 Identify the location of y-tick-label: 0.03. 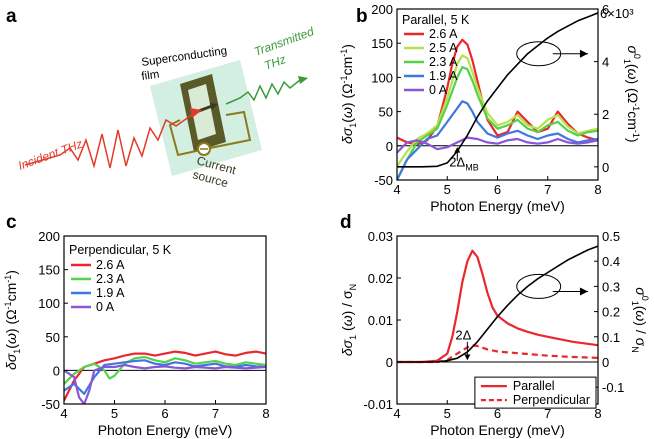
(380, 236).